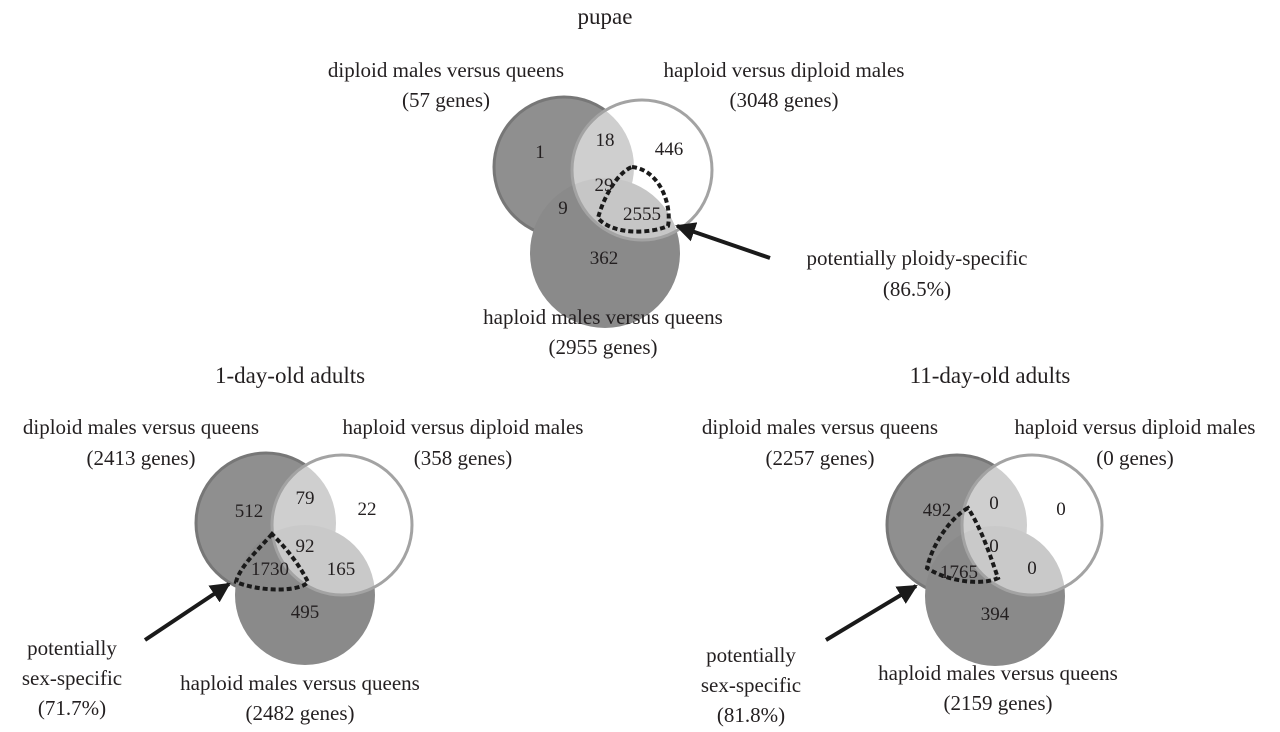  I want to click on set-c-count: (2482 genes), so click(299, 713).